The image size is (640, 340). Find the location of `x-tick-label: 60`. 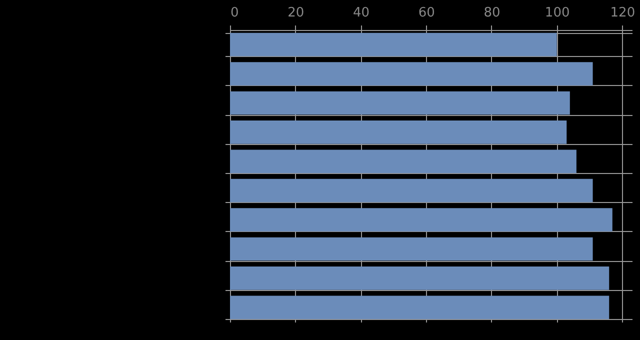

x-tick-label: 60 is located at coordinates (426, 13).